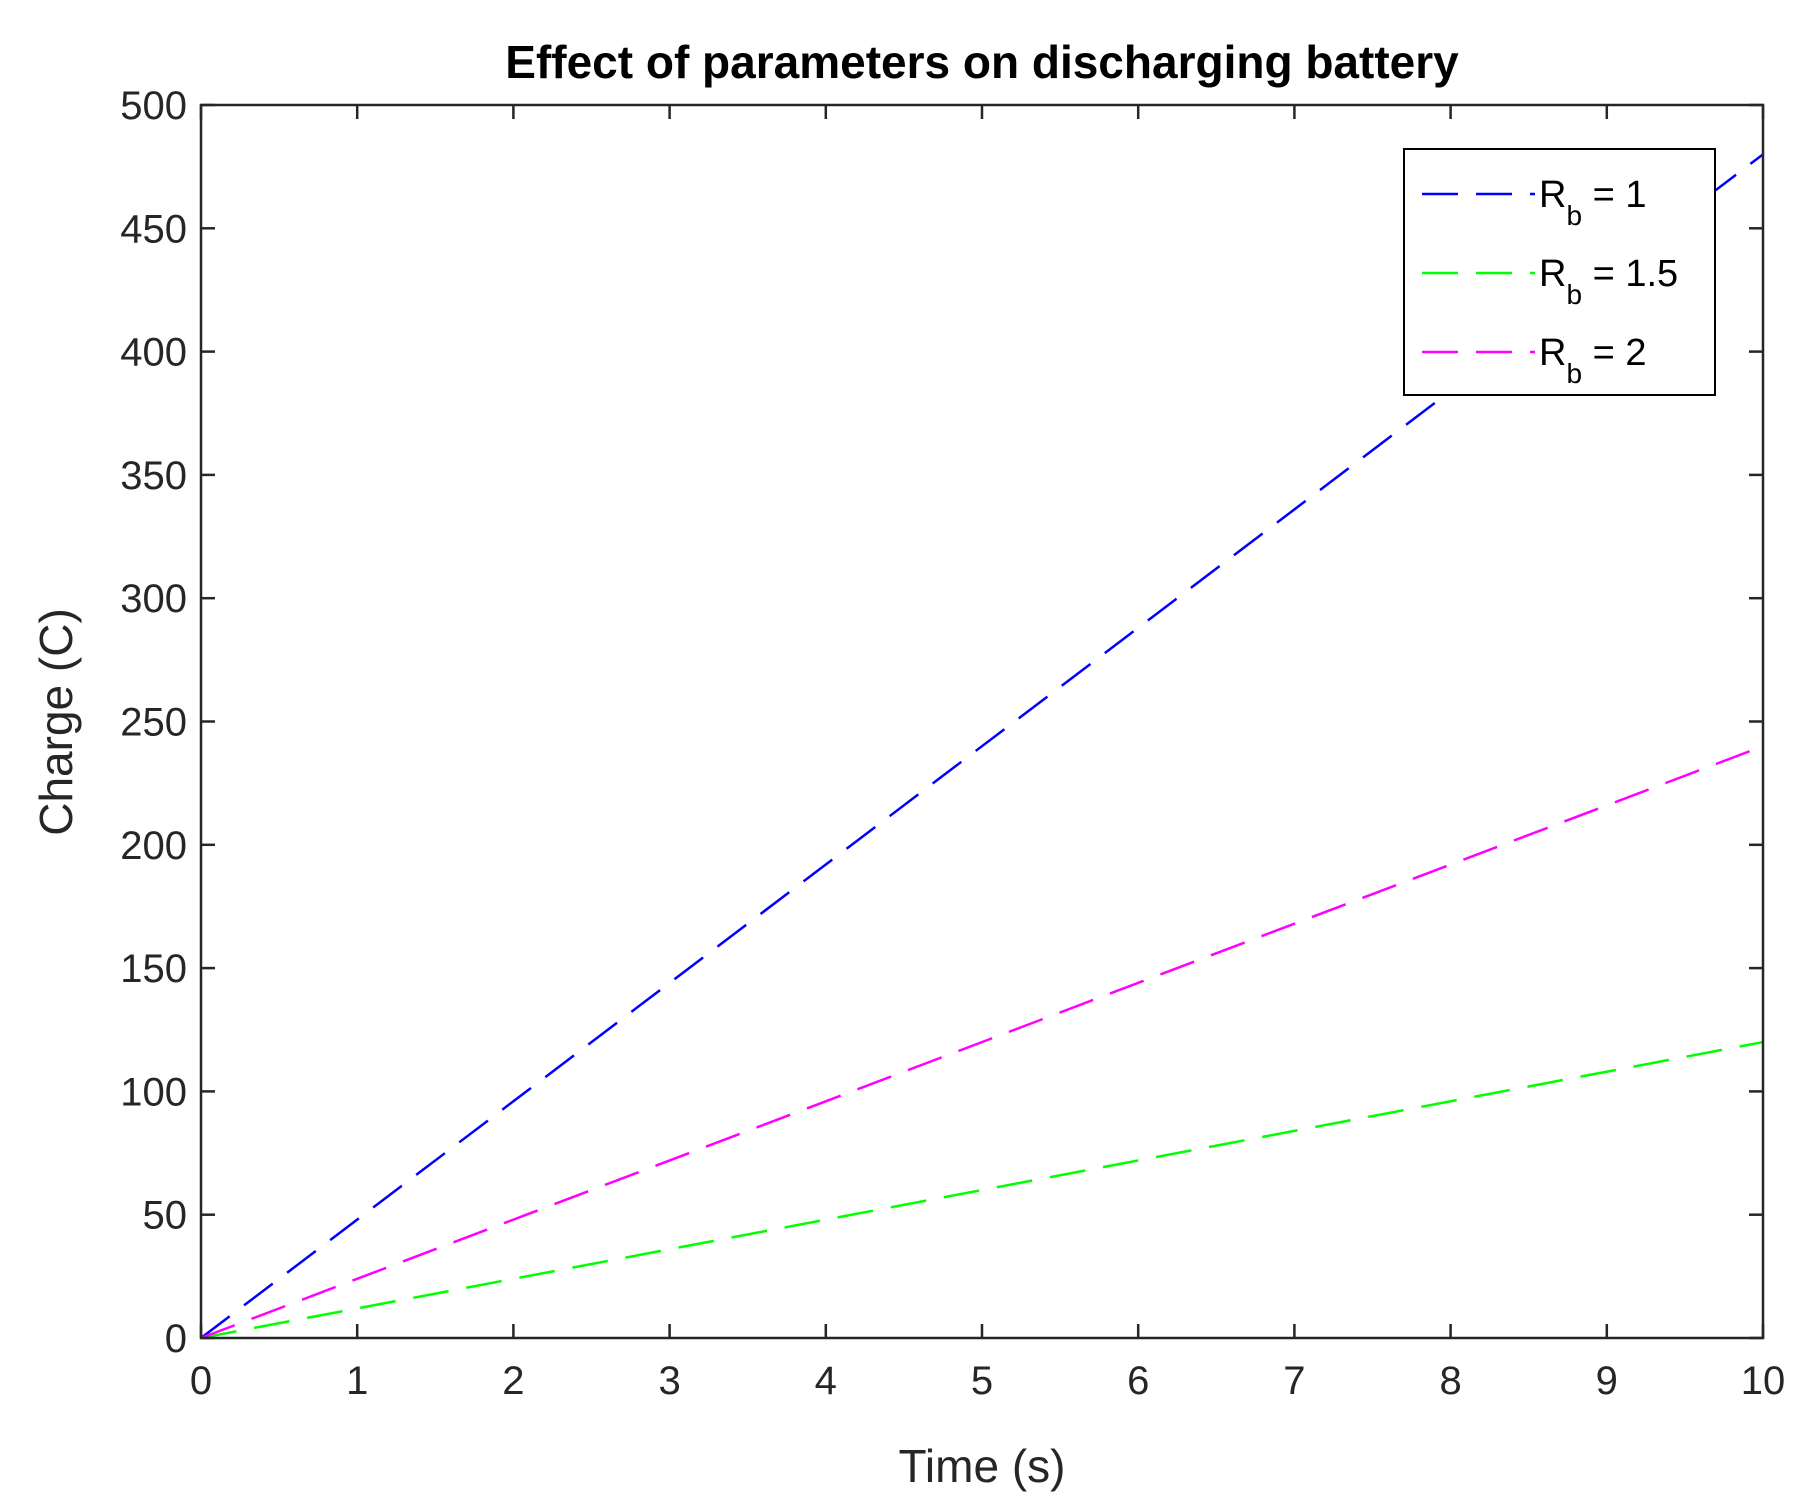 The height and width of the screenshot is (1502, 1803). What do you see at coordinates (1592, 360) in the screenshot?
I see `legend-label-3: Rb = 2` at bounding box center [1592, 360].